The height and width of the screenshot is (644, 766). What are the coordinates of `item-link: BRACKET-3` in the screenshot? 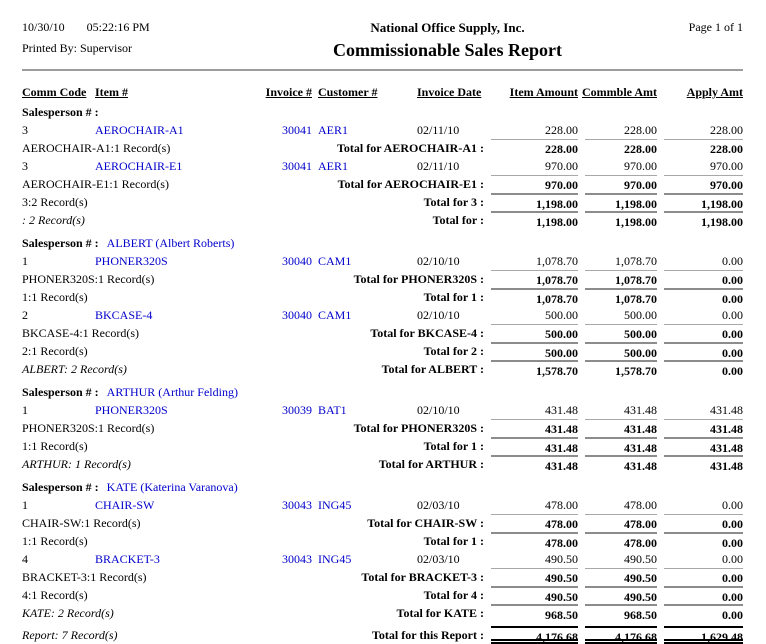 It's located at (127, 559).